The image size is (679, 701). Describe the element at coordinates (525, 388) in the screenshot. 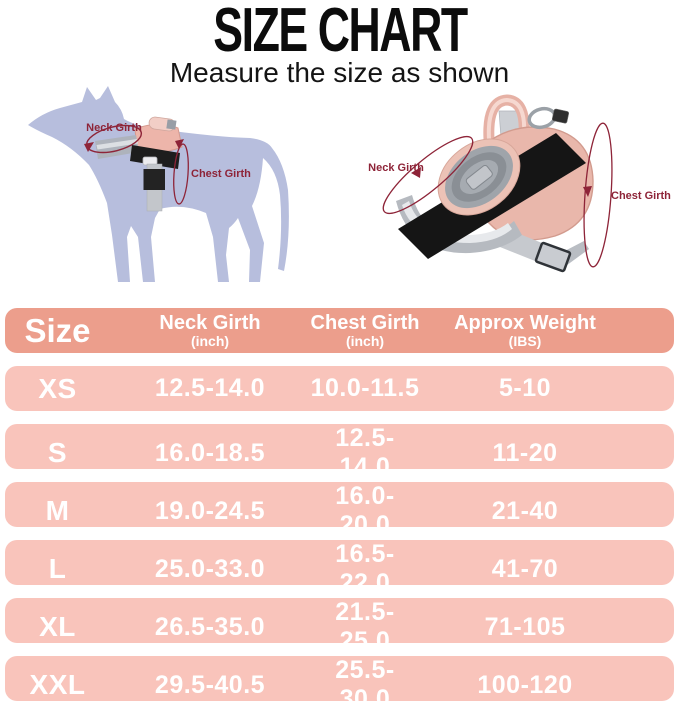

I see `weight-cell: 5-10` at that location.